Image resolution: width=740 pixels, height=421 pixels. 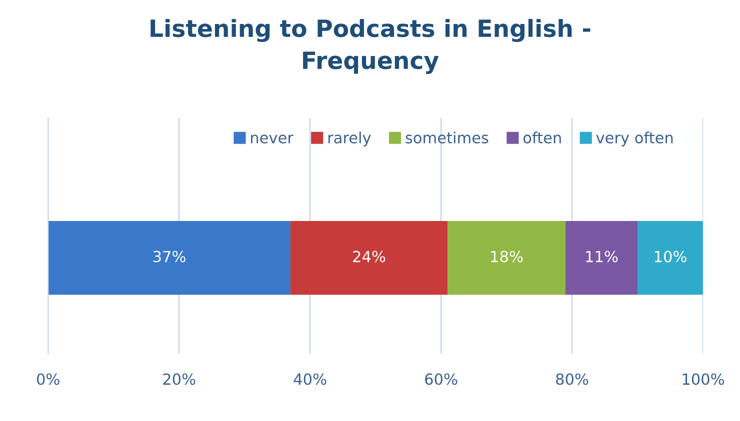 What do you see at coordinates (272, 139) in the screenshot?
I see `legend-label: never` at bounding box center [272, 139].